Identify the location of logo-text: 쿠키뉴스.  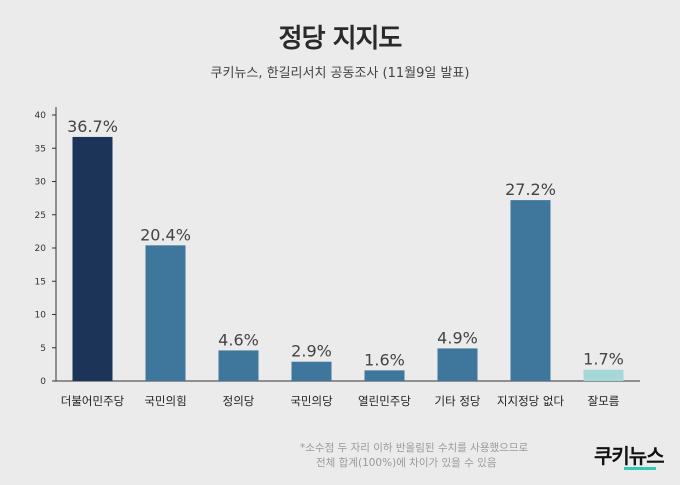
(629, 456).